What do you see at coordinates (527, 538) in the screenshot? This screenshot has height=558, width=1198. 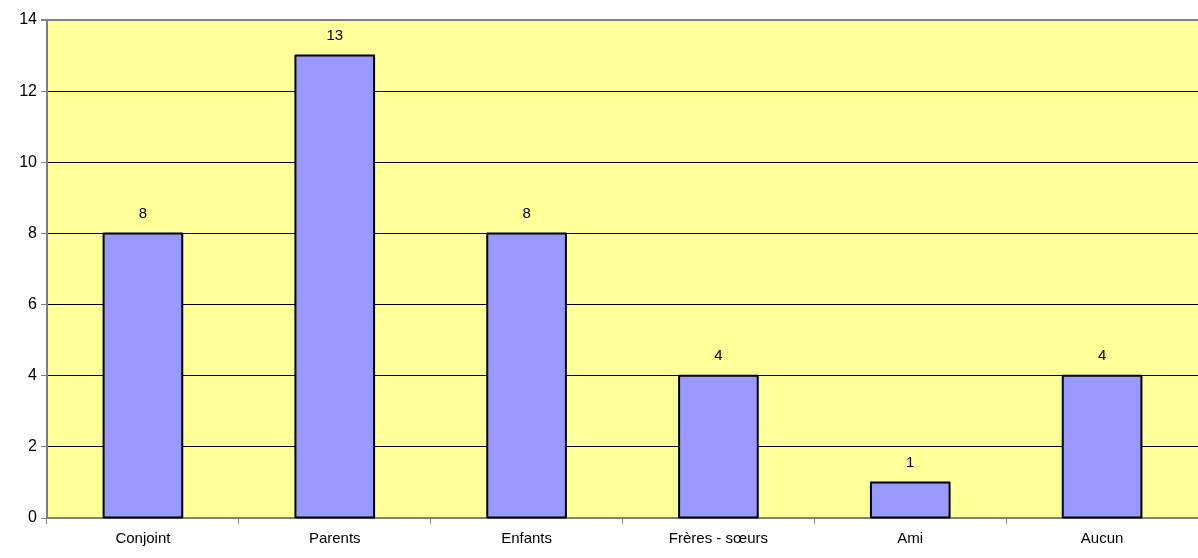 I see `x-tick-label: Enfants` at bounding box center [527, 538].